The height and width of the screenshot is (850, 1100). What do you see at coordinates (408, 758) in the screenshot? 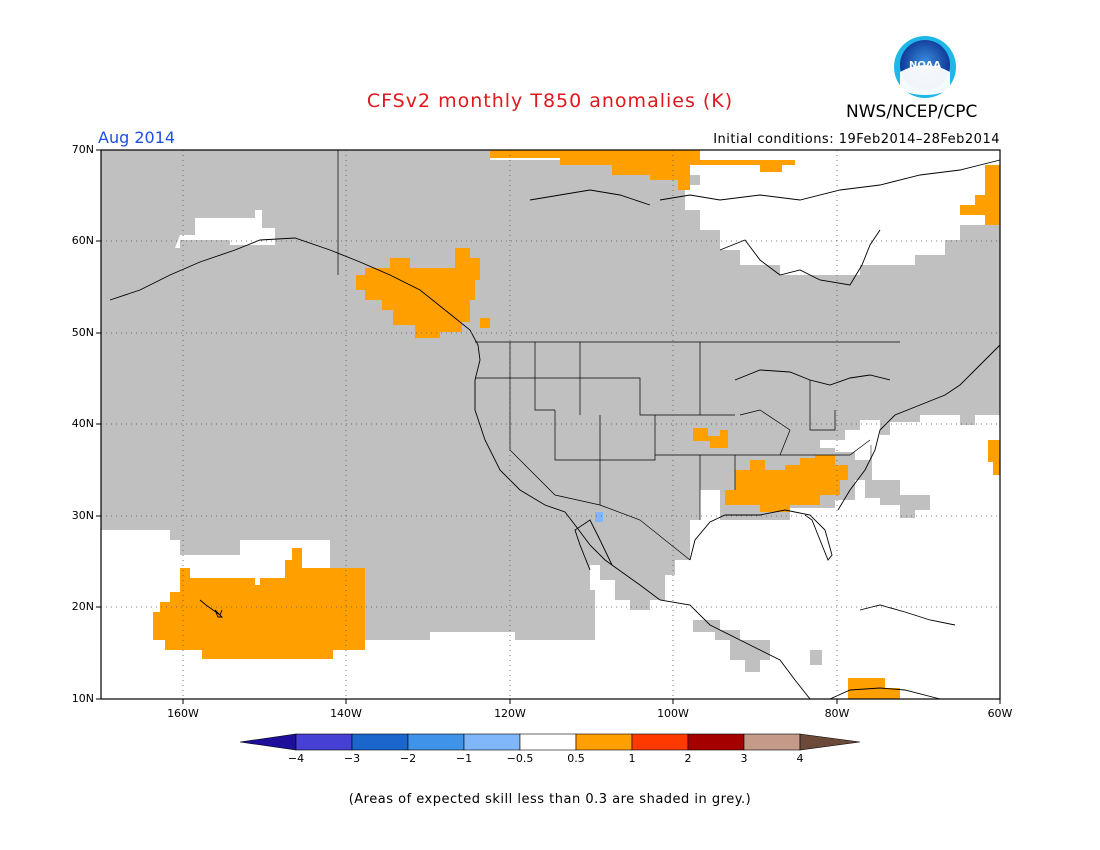
I see `colorbar-label: −2` at bounding box center [408, 758].